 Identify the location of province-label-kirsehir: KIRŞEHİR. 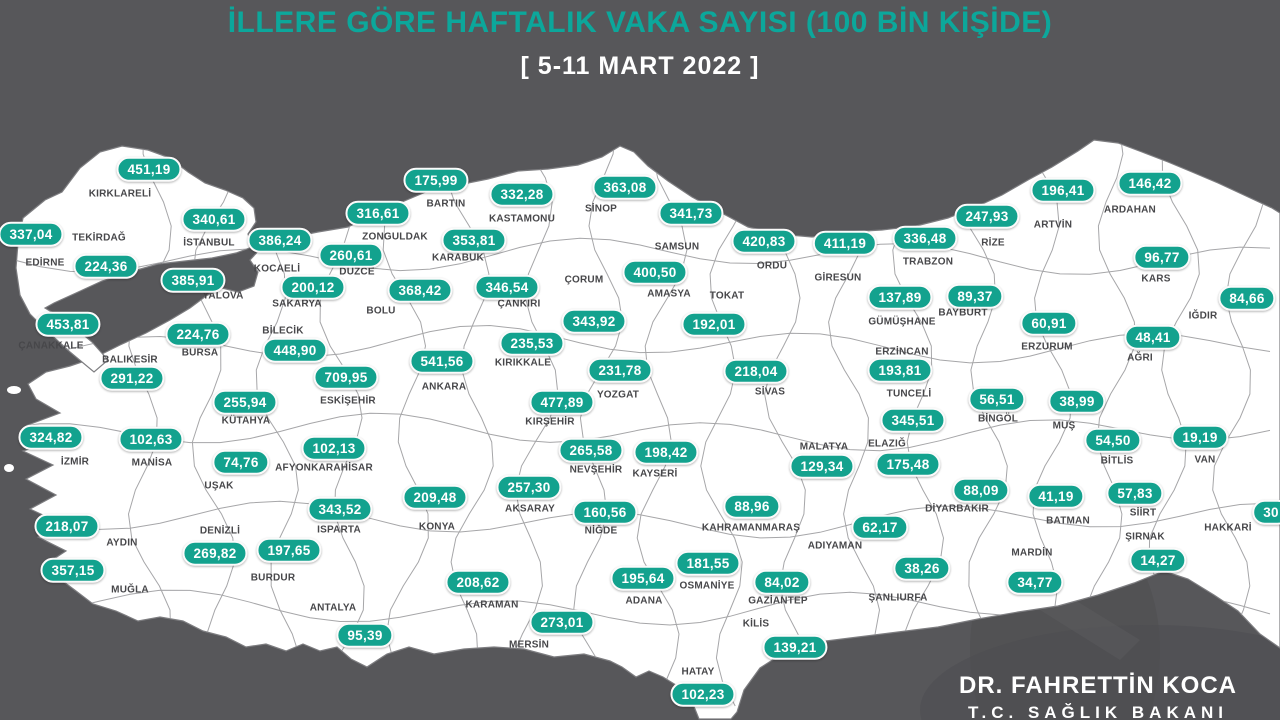
(550, 422).